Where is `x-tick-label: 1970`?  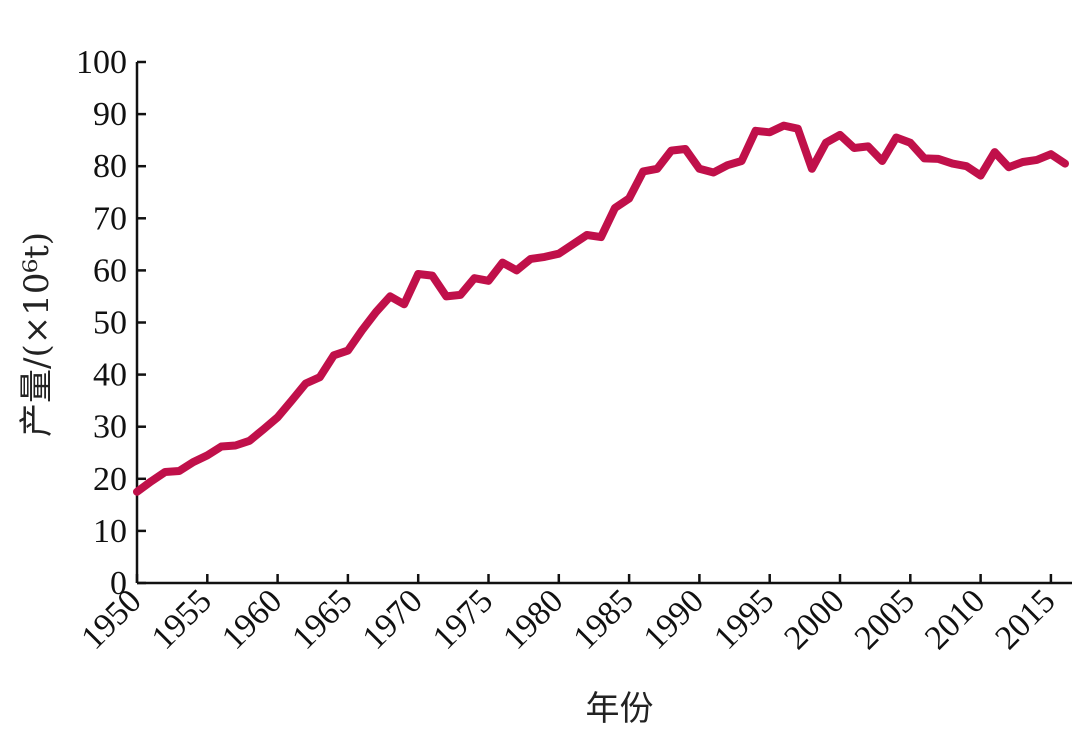 x-tick-label: 1970 is located at coordinates (393, 619).